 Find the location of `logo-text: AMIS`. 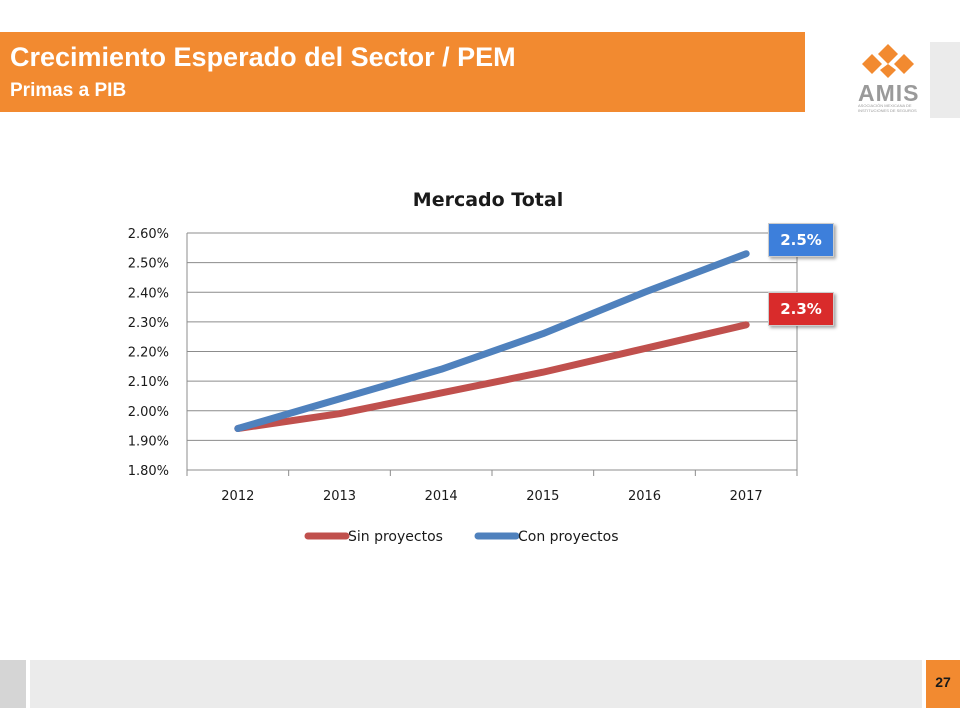

logo-text: AMIS is located at coordinates (889, 93).